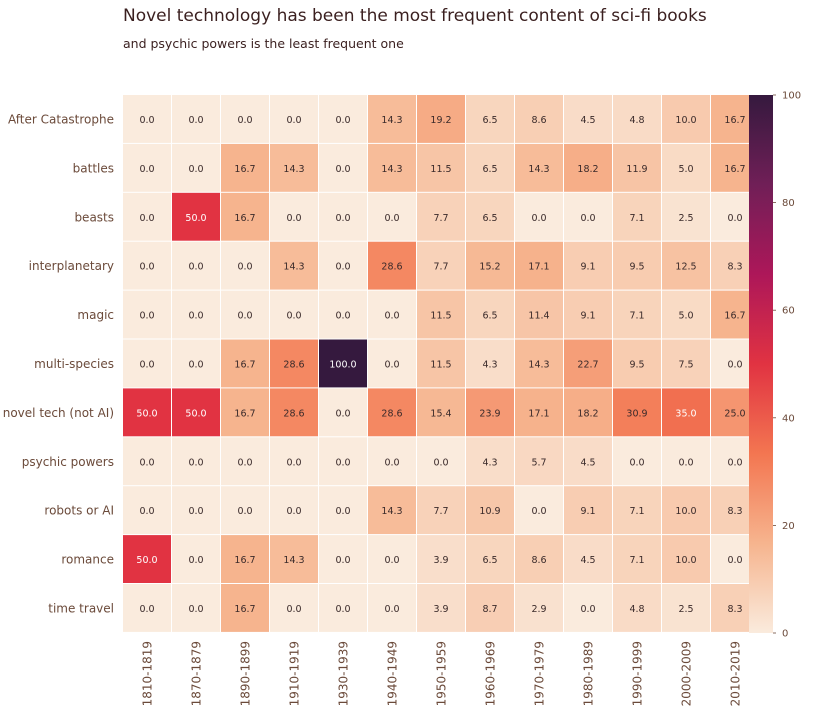 The width and height of the screenshot is (821, 718). What do you see at coordinates (788, 526) in the screenshot?
I see `colorbar-tick-label: 20` at bounding box center [788, 526].